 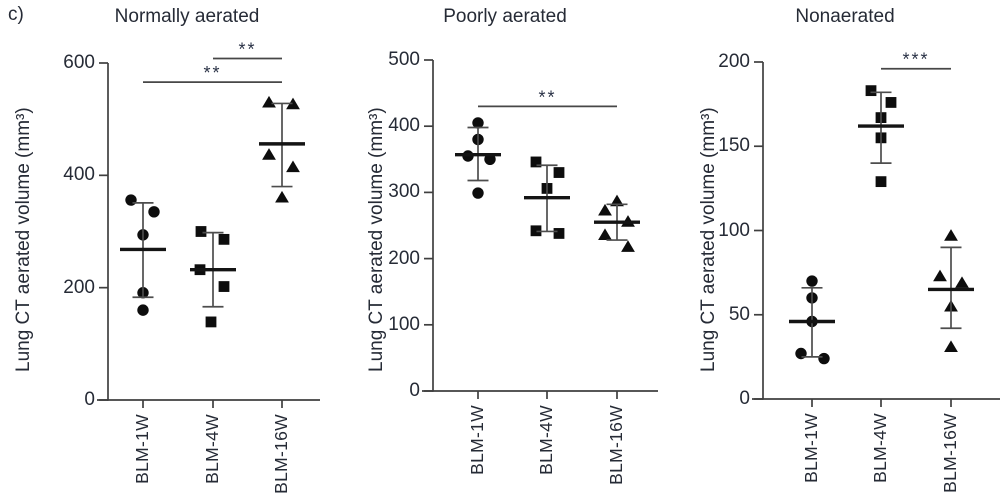 What do you see at coordinates (404, 192) in the screenshot?
I see `y-tick-label: 300` at bounding box center [404, 192].